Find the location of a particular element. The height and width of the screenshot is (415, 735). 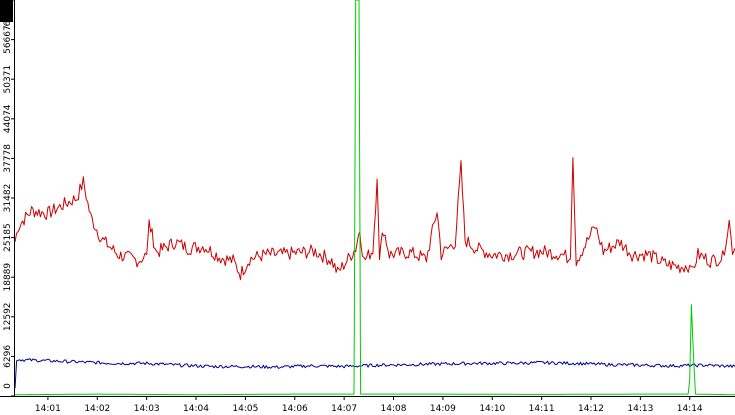

y-tick-label: 6296 is located at coordinates (8, 356).